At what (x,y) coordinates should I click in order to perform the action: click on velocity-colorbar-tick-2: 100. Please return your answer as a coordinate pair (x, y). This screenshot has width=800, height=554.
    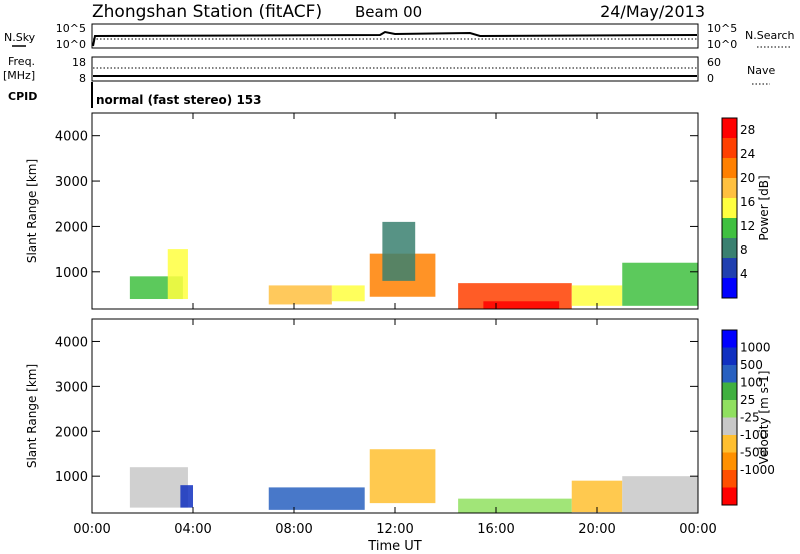
    Looking at the image, I should click on (751, 383).